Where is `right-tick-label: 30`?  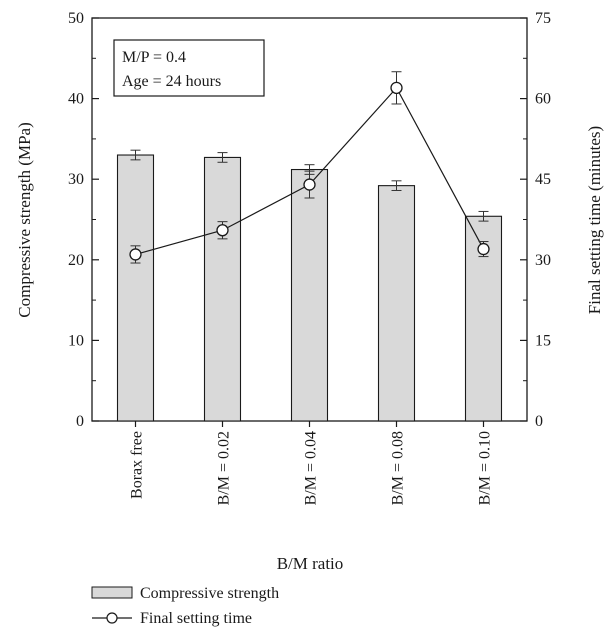 right-tick-label: 30 is located at coordinates (543, 260).